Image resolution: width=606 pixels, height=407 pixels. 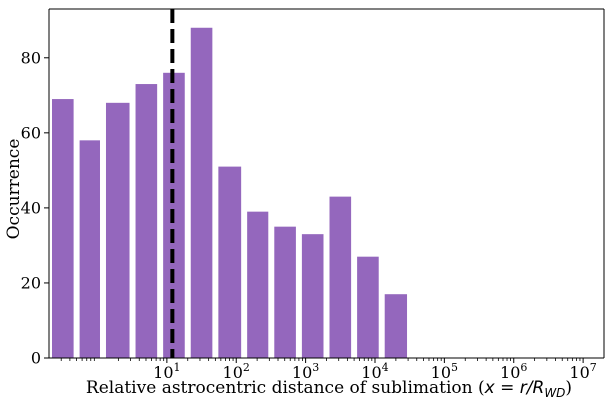 I want to click on x-axis-label-math: x = r/R, so click(x=514, y=388).